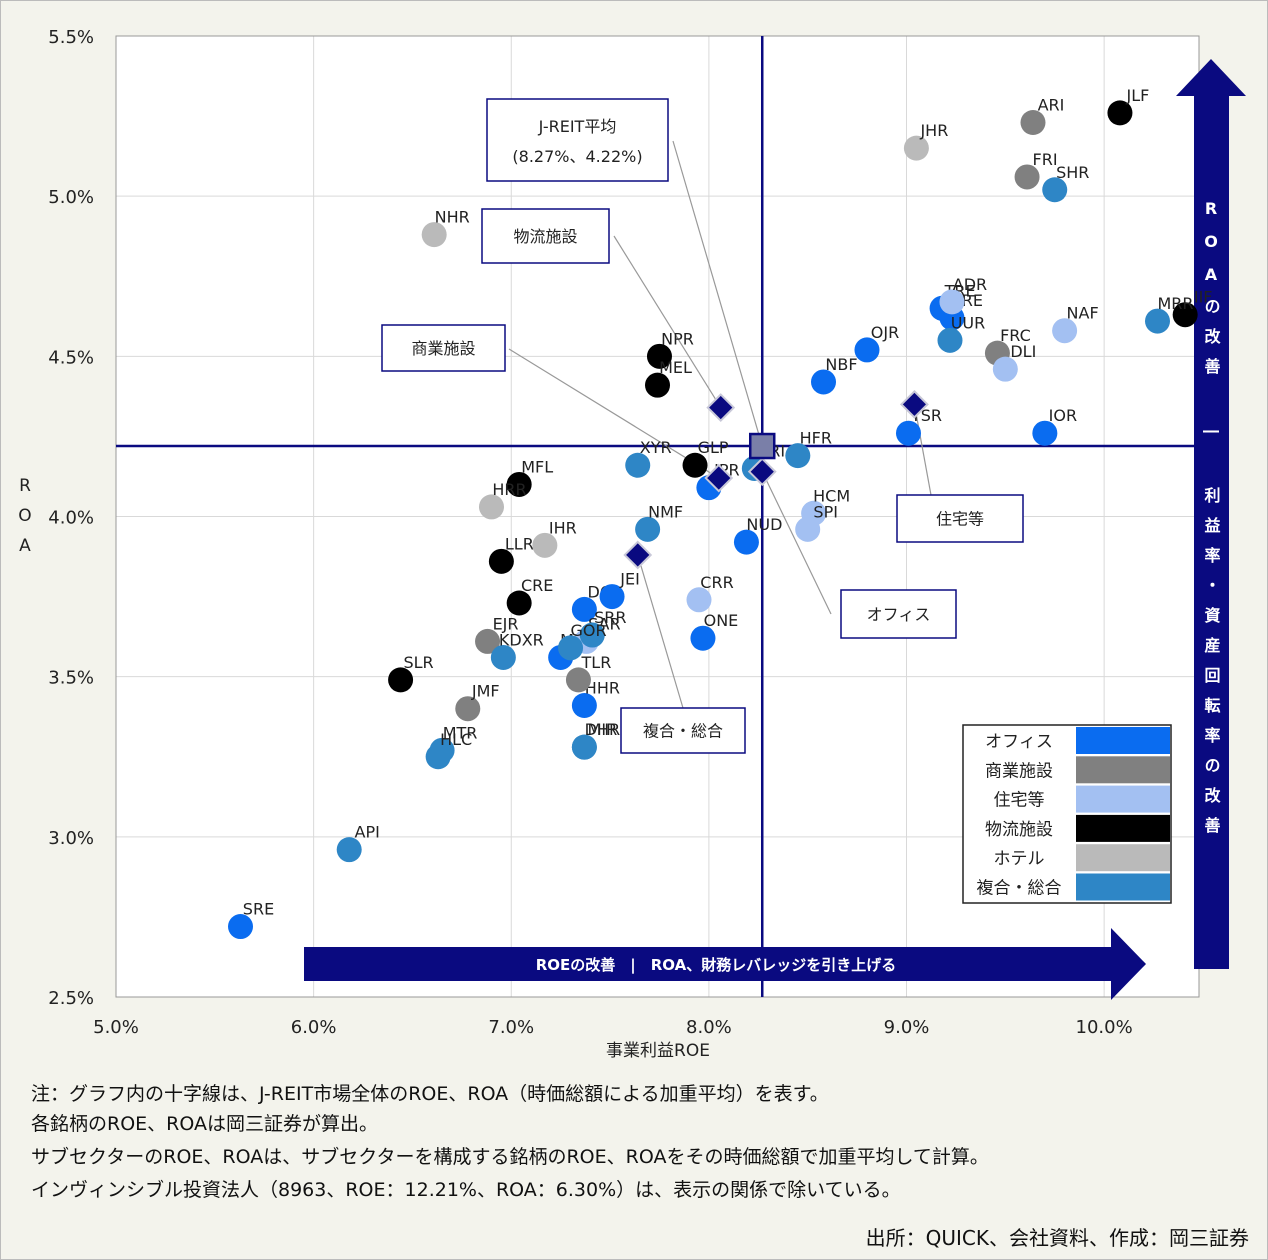  Describe the element at coordinates (258, 909) in the screenshot. I see `point-label: SRE` at that location.